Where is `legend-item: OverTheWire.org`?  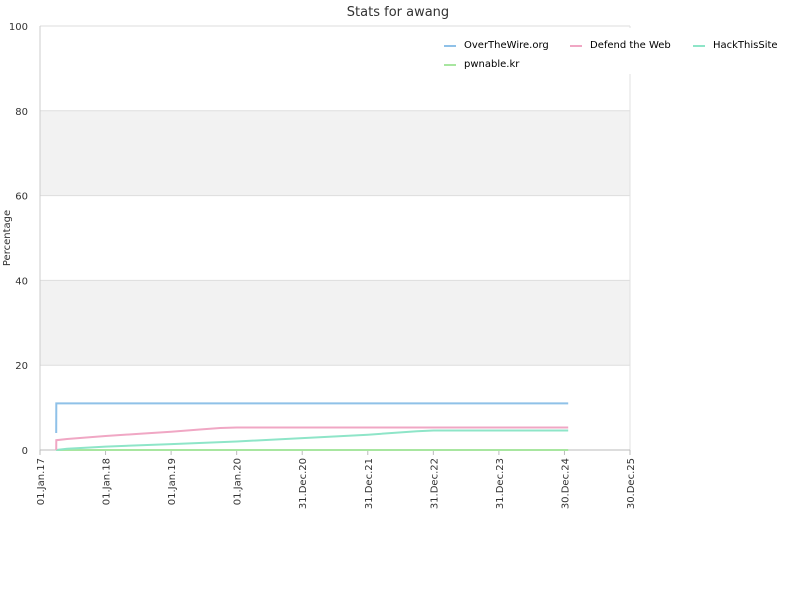 legend-item: OverTheWire.org is located at coordinates (506, 45).